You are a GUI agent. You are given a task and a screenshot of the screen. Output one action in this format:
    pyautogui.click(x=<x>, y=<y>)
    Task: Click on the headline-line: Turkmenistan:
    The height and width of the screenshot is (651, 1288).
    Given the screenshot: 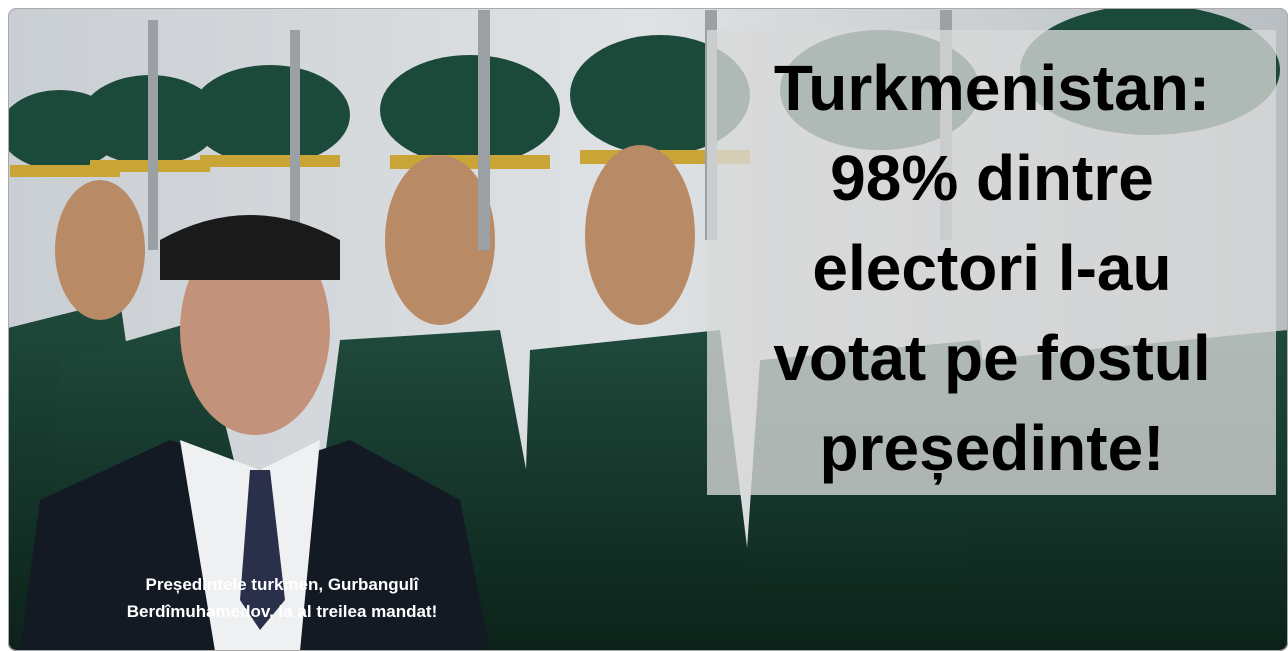 What is the action you would take?
    pyautogui.click(x=992, y=88)
    